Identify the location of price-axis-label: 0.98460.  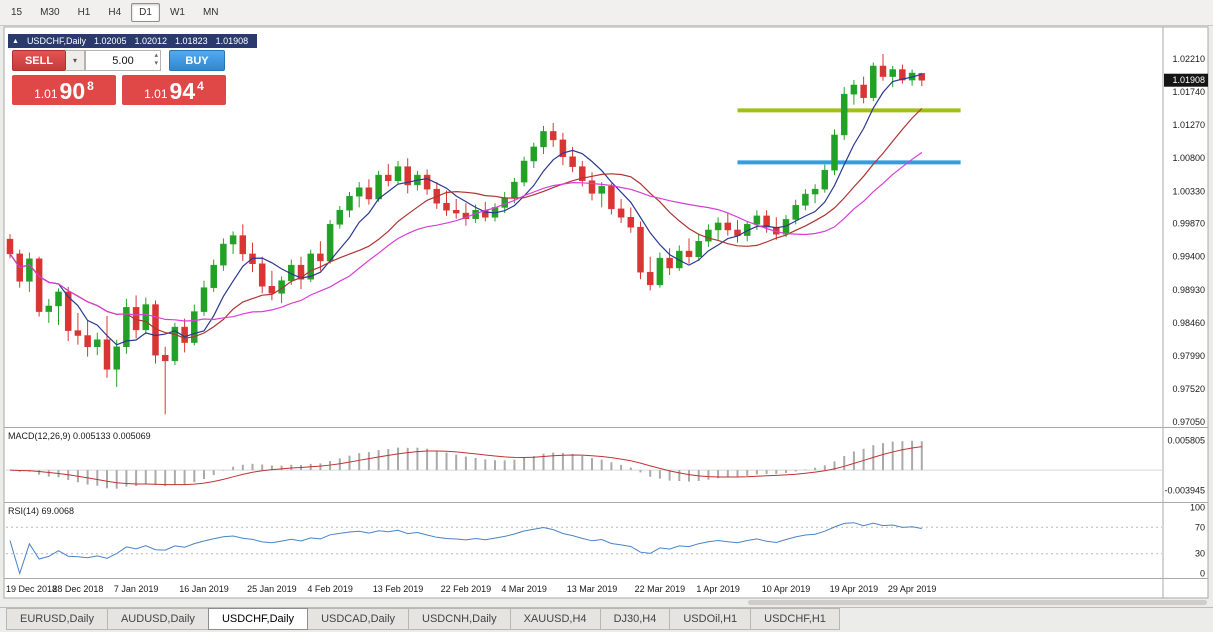
(1188, 323).